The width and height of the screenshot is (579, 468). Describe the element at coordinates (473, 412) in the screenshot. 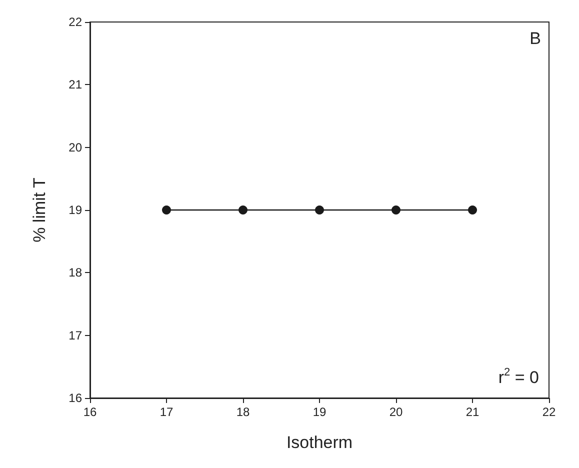

I see `x-tick-label: 21` at that location.